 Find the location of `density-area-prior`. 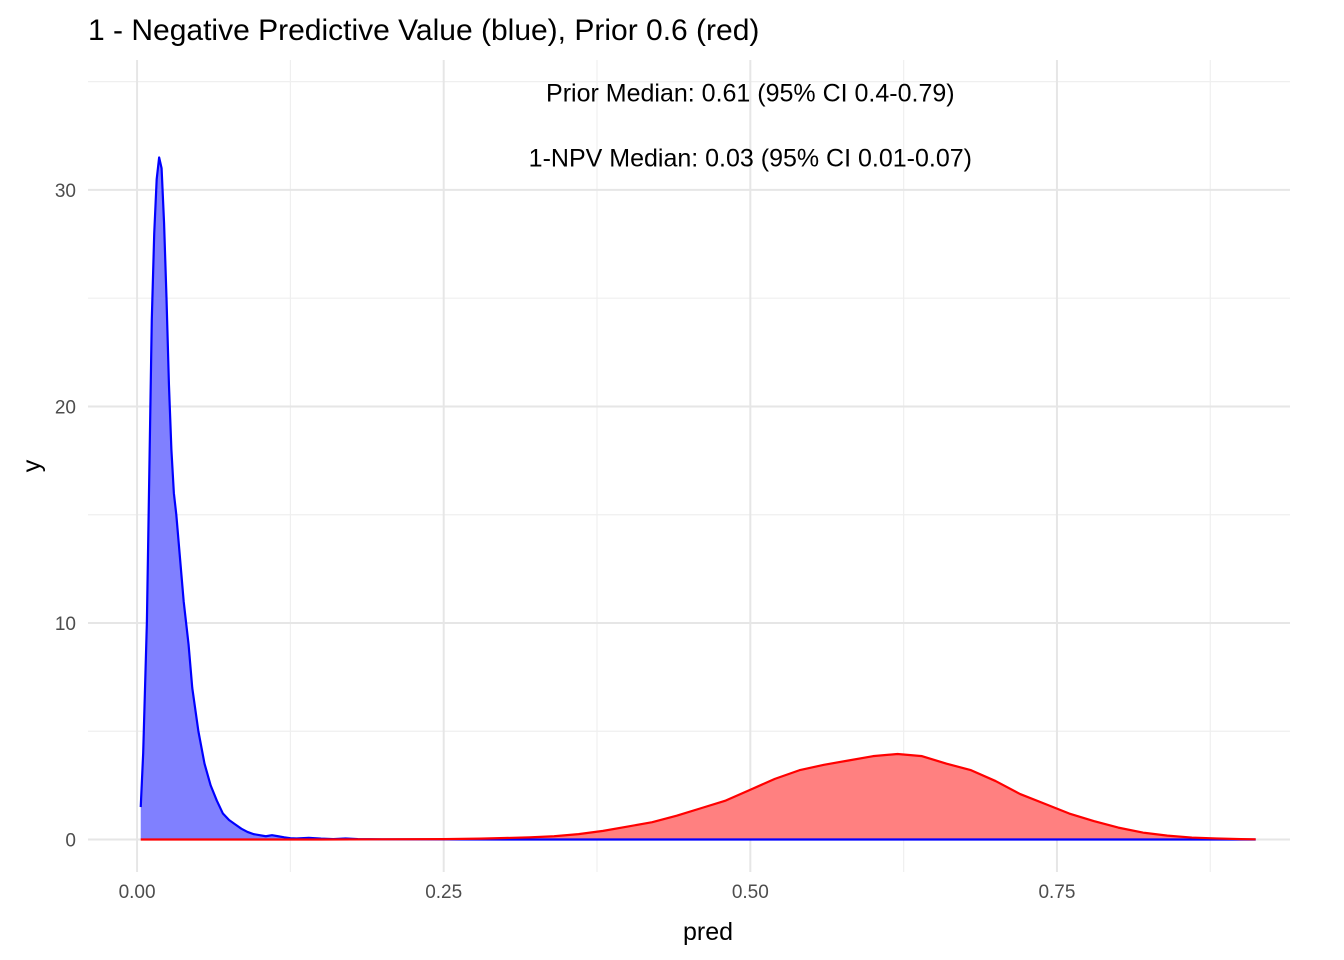

density-area-prior is located at coordinates (698, 796).